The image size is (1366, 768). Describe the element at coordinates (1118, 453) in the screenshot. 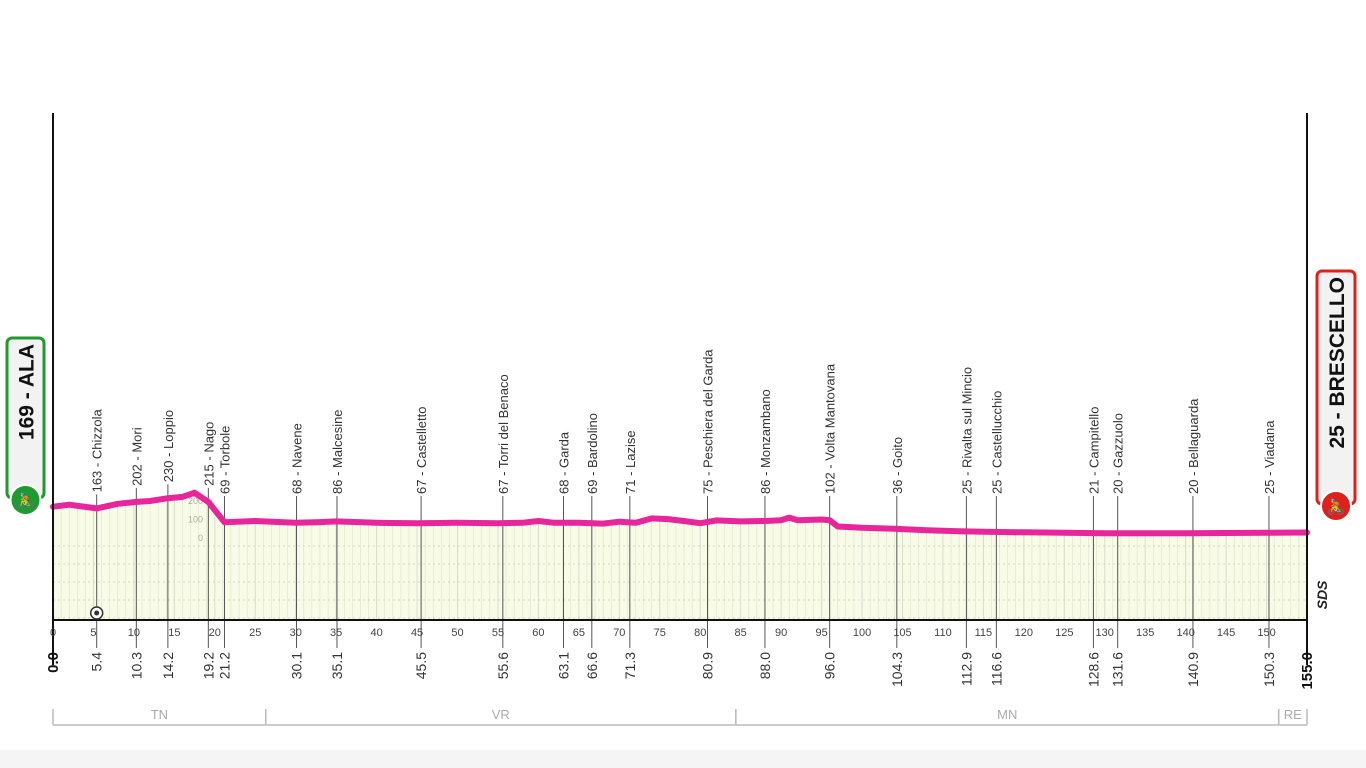

I see `waypoint-label: 20 - Gazzuolo` at that location.